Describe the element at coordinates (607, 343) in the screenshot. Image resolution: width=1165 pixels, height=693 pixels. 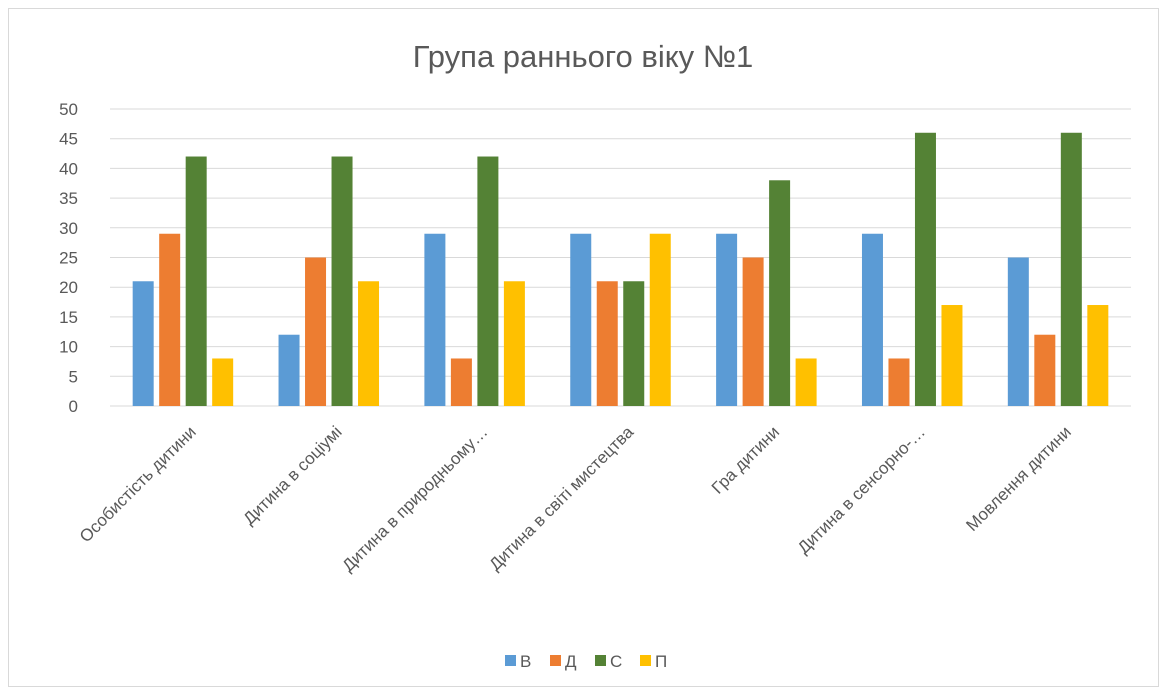
I see `bar-Д-3` at that location.